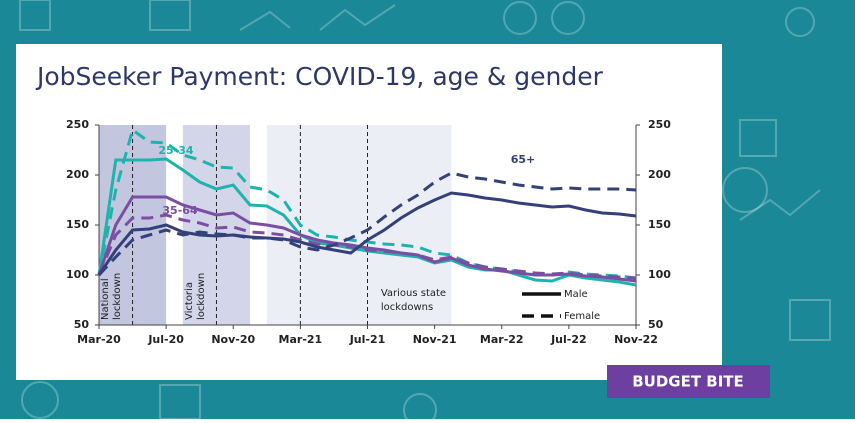 The width and height of the screenshot is (855, 423). What do you see at coordinates (105, 299) in the screenshot?
I see `period-label: National` at bounding box center [105, 299].